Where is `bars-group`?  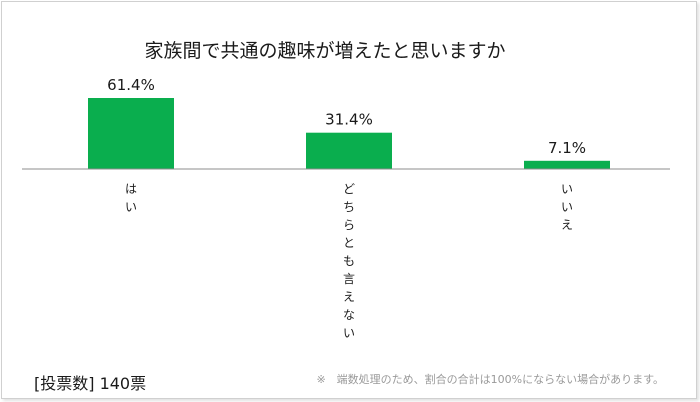 bars-group is located at coordinates (349, 133).